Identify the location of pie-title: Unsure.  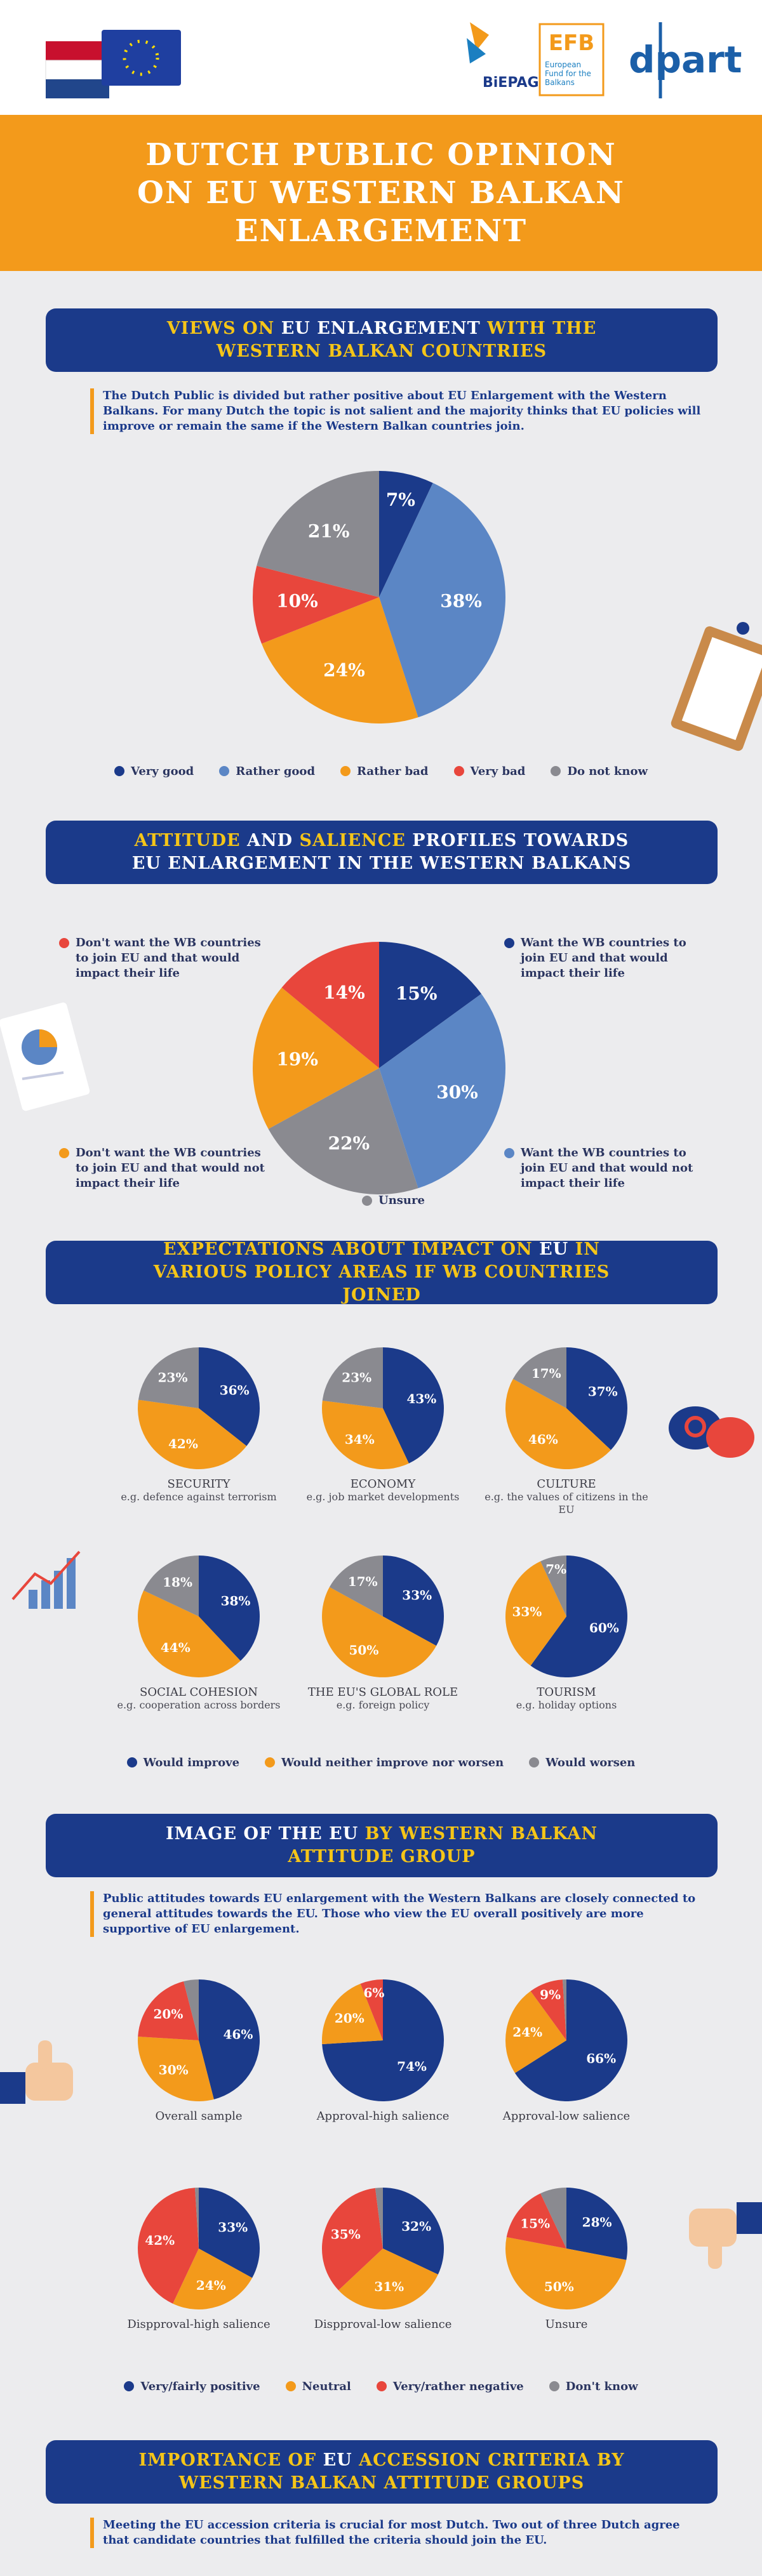
(567, 2324).